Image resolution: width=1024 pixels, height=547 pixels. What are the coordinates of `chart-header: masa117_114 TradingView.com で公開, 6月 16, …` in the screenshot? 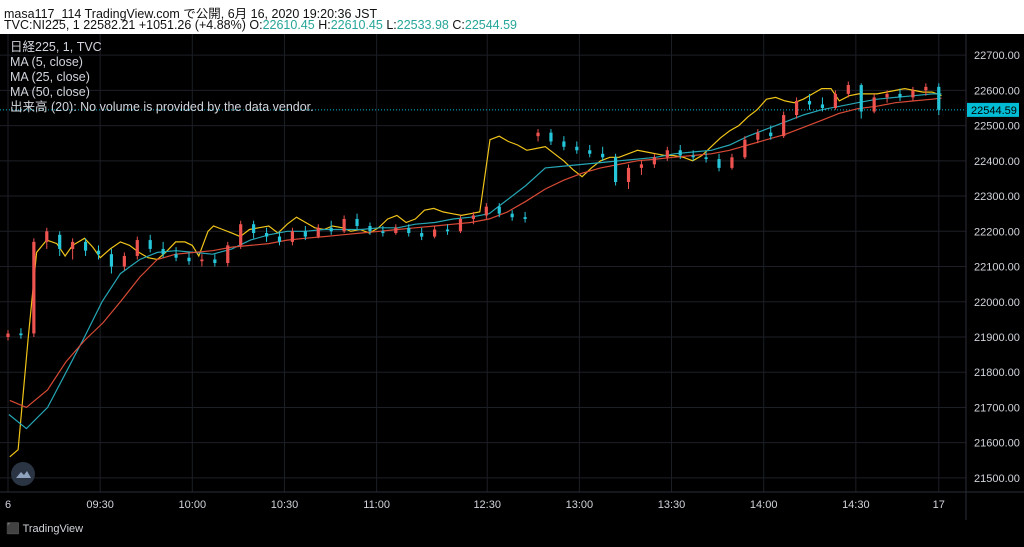 It's located at (512, 17).